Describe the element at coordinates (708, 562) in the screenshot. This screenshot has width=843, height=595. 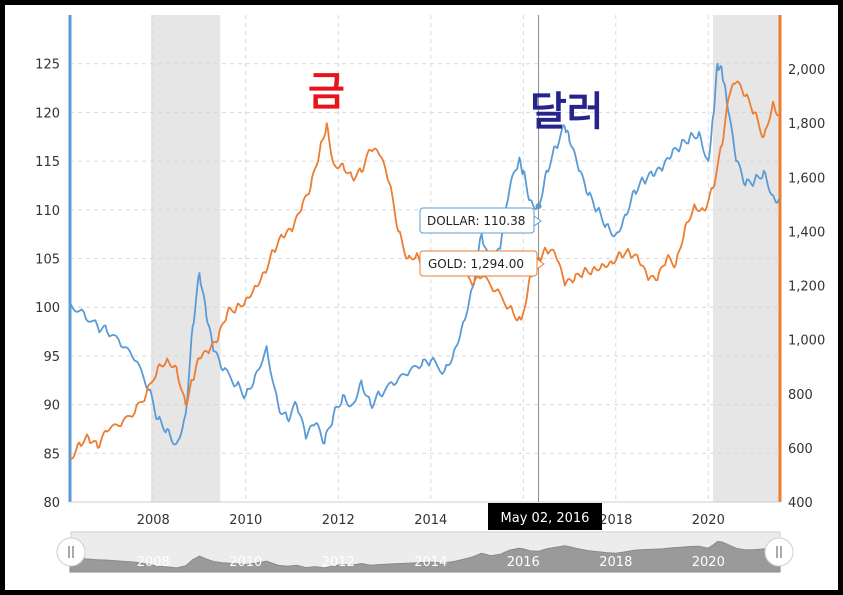
I see `navigator-tick-label: 2020` at that location.